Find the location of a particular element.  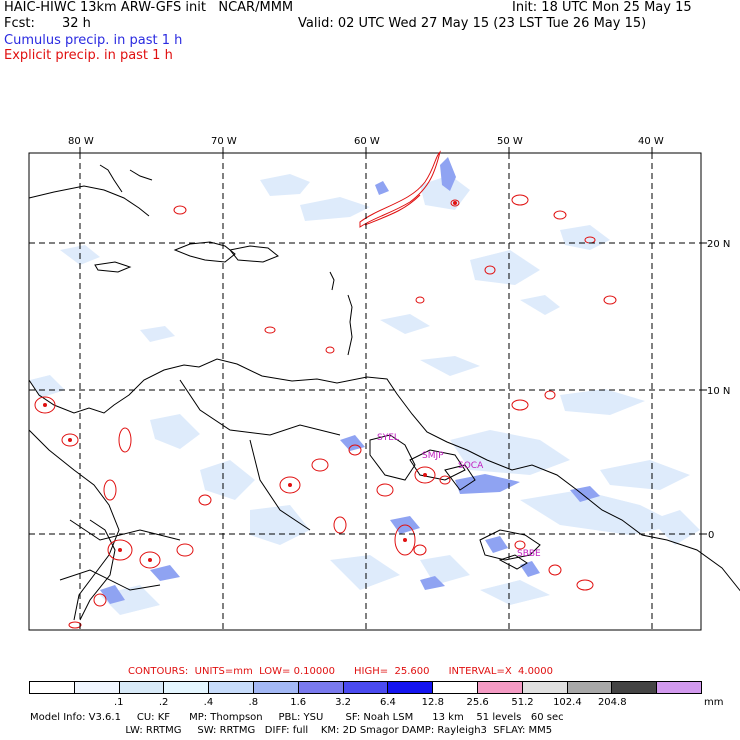

station-label-sbbe: SBBE is located at coordinates (529, 554).